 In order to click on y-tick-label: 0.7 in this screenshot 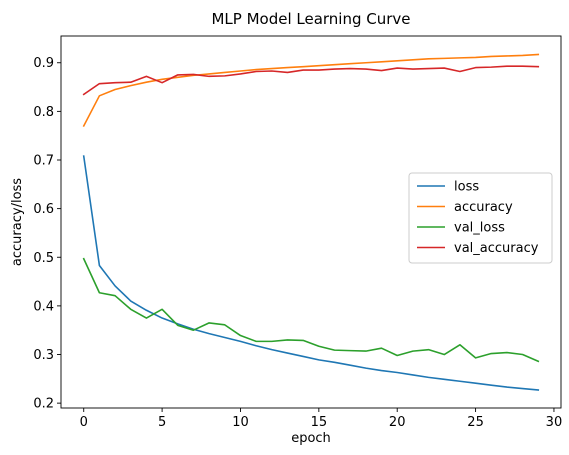, I will do `click(43, 161)`.